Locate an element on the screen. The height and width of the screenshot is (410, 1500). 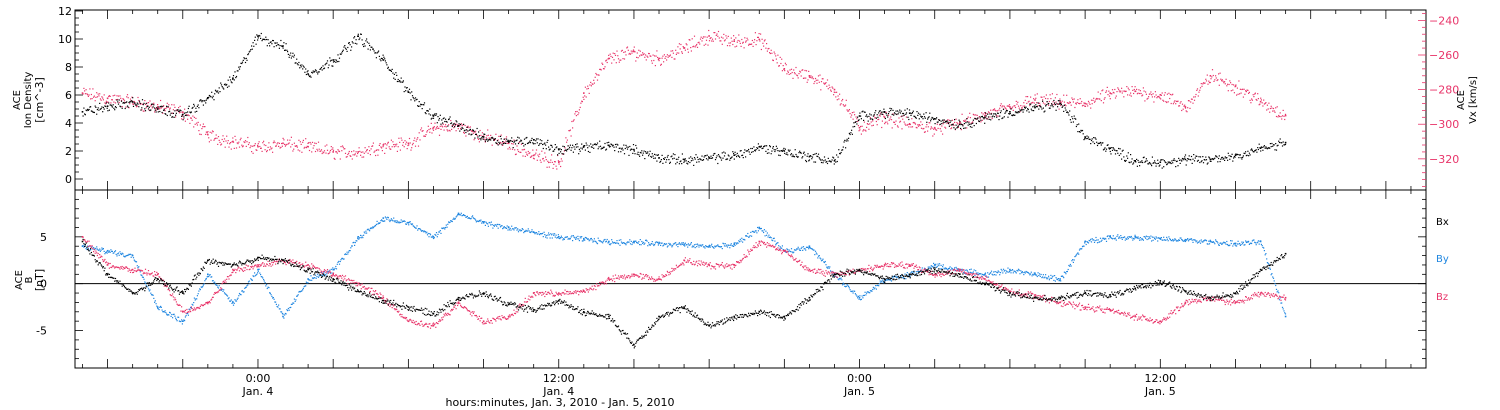
velocity-point is located at coordinates (934, 127).